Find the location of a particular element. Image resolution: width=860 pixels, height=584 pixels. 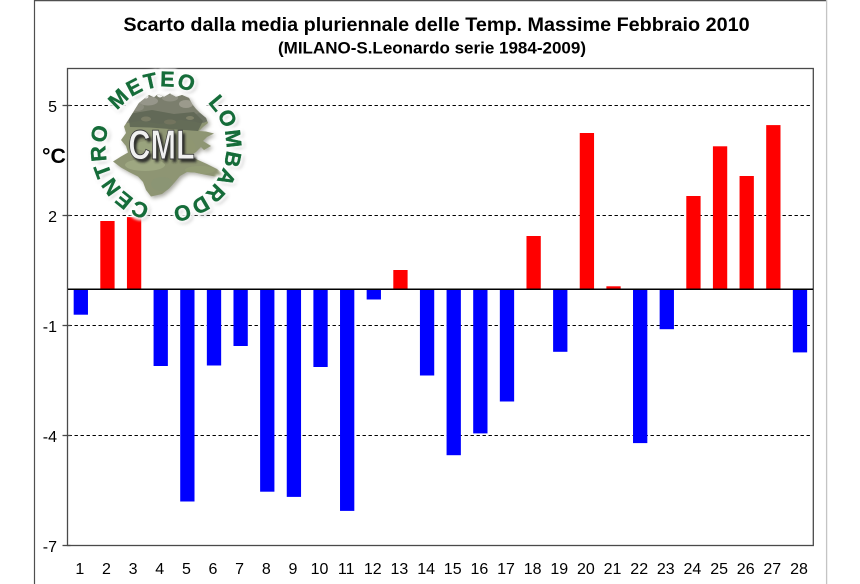

svg-text: 3 is located at coordinates (133, 569).